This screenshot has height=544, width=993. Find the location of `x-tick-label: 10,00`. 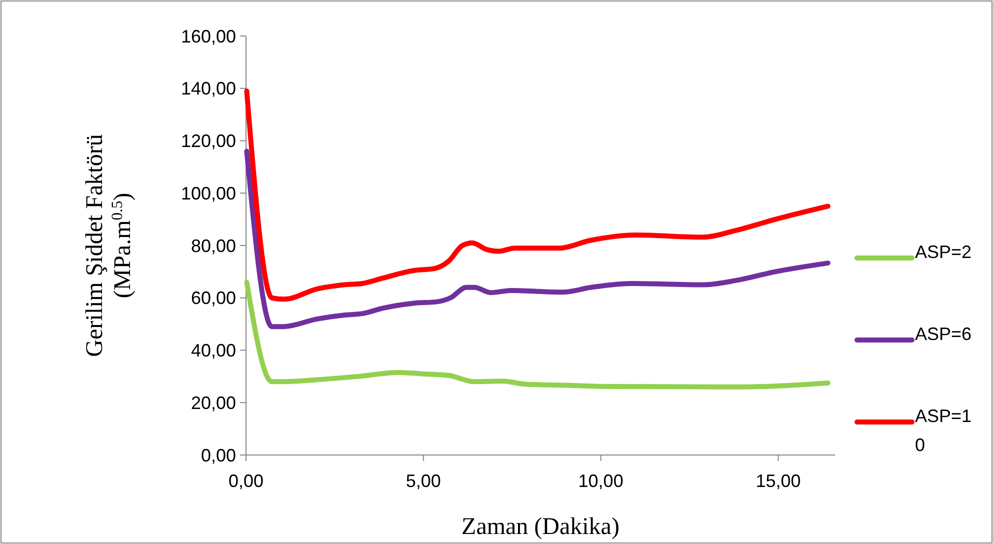

x-tick-label: 10,00 is located at coordinates (601, 481).